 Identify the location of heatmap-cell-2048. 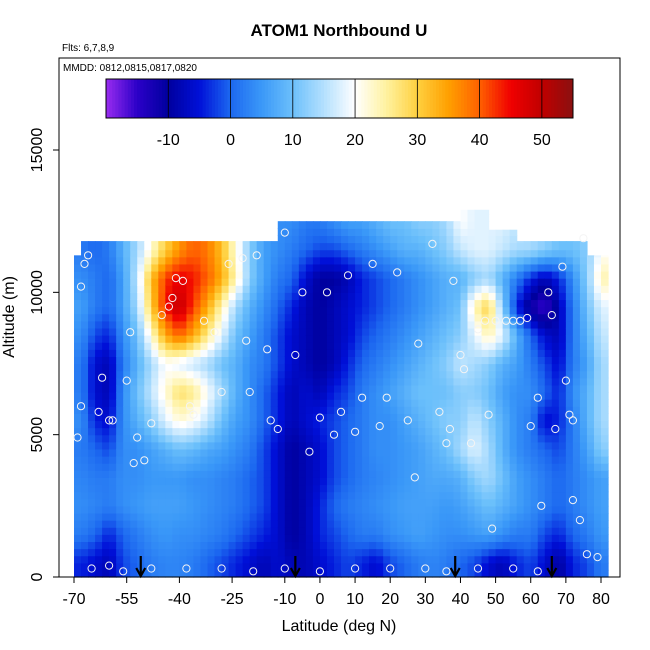
(373, 516).